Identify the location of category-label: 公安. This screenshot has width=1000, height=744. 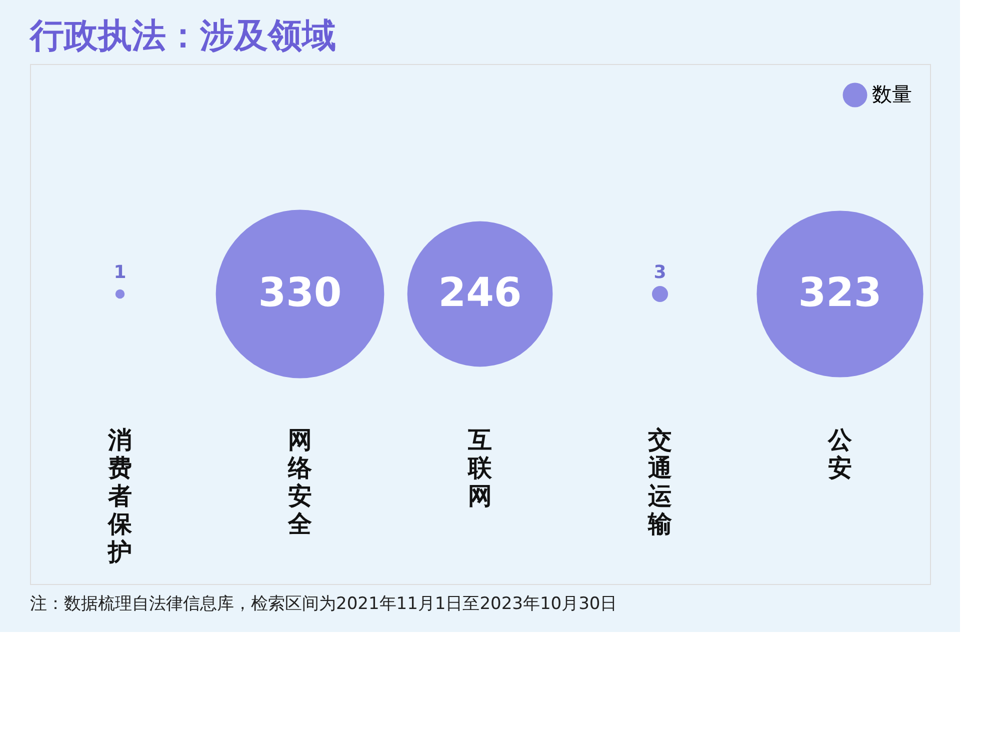
(840, 454).